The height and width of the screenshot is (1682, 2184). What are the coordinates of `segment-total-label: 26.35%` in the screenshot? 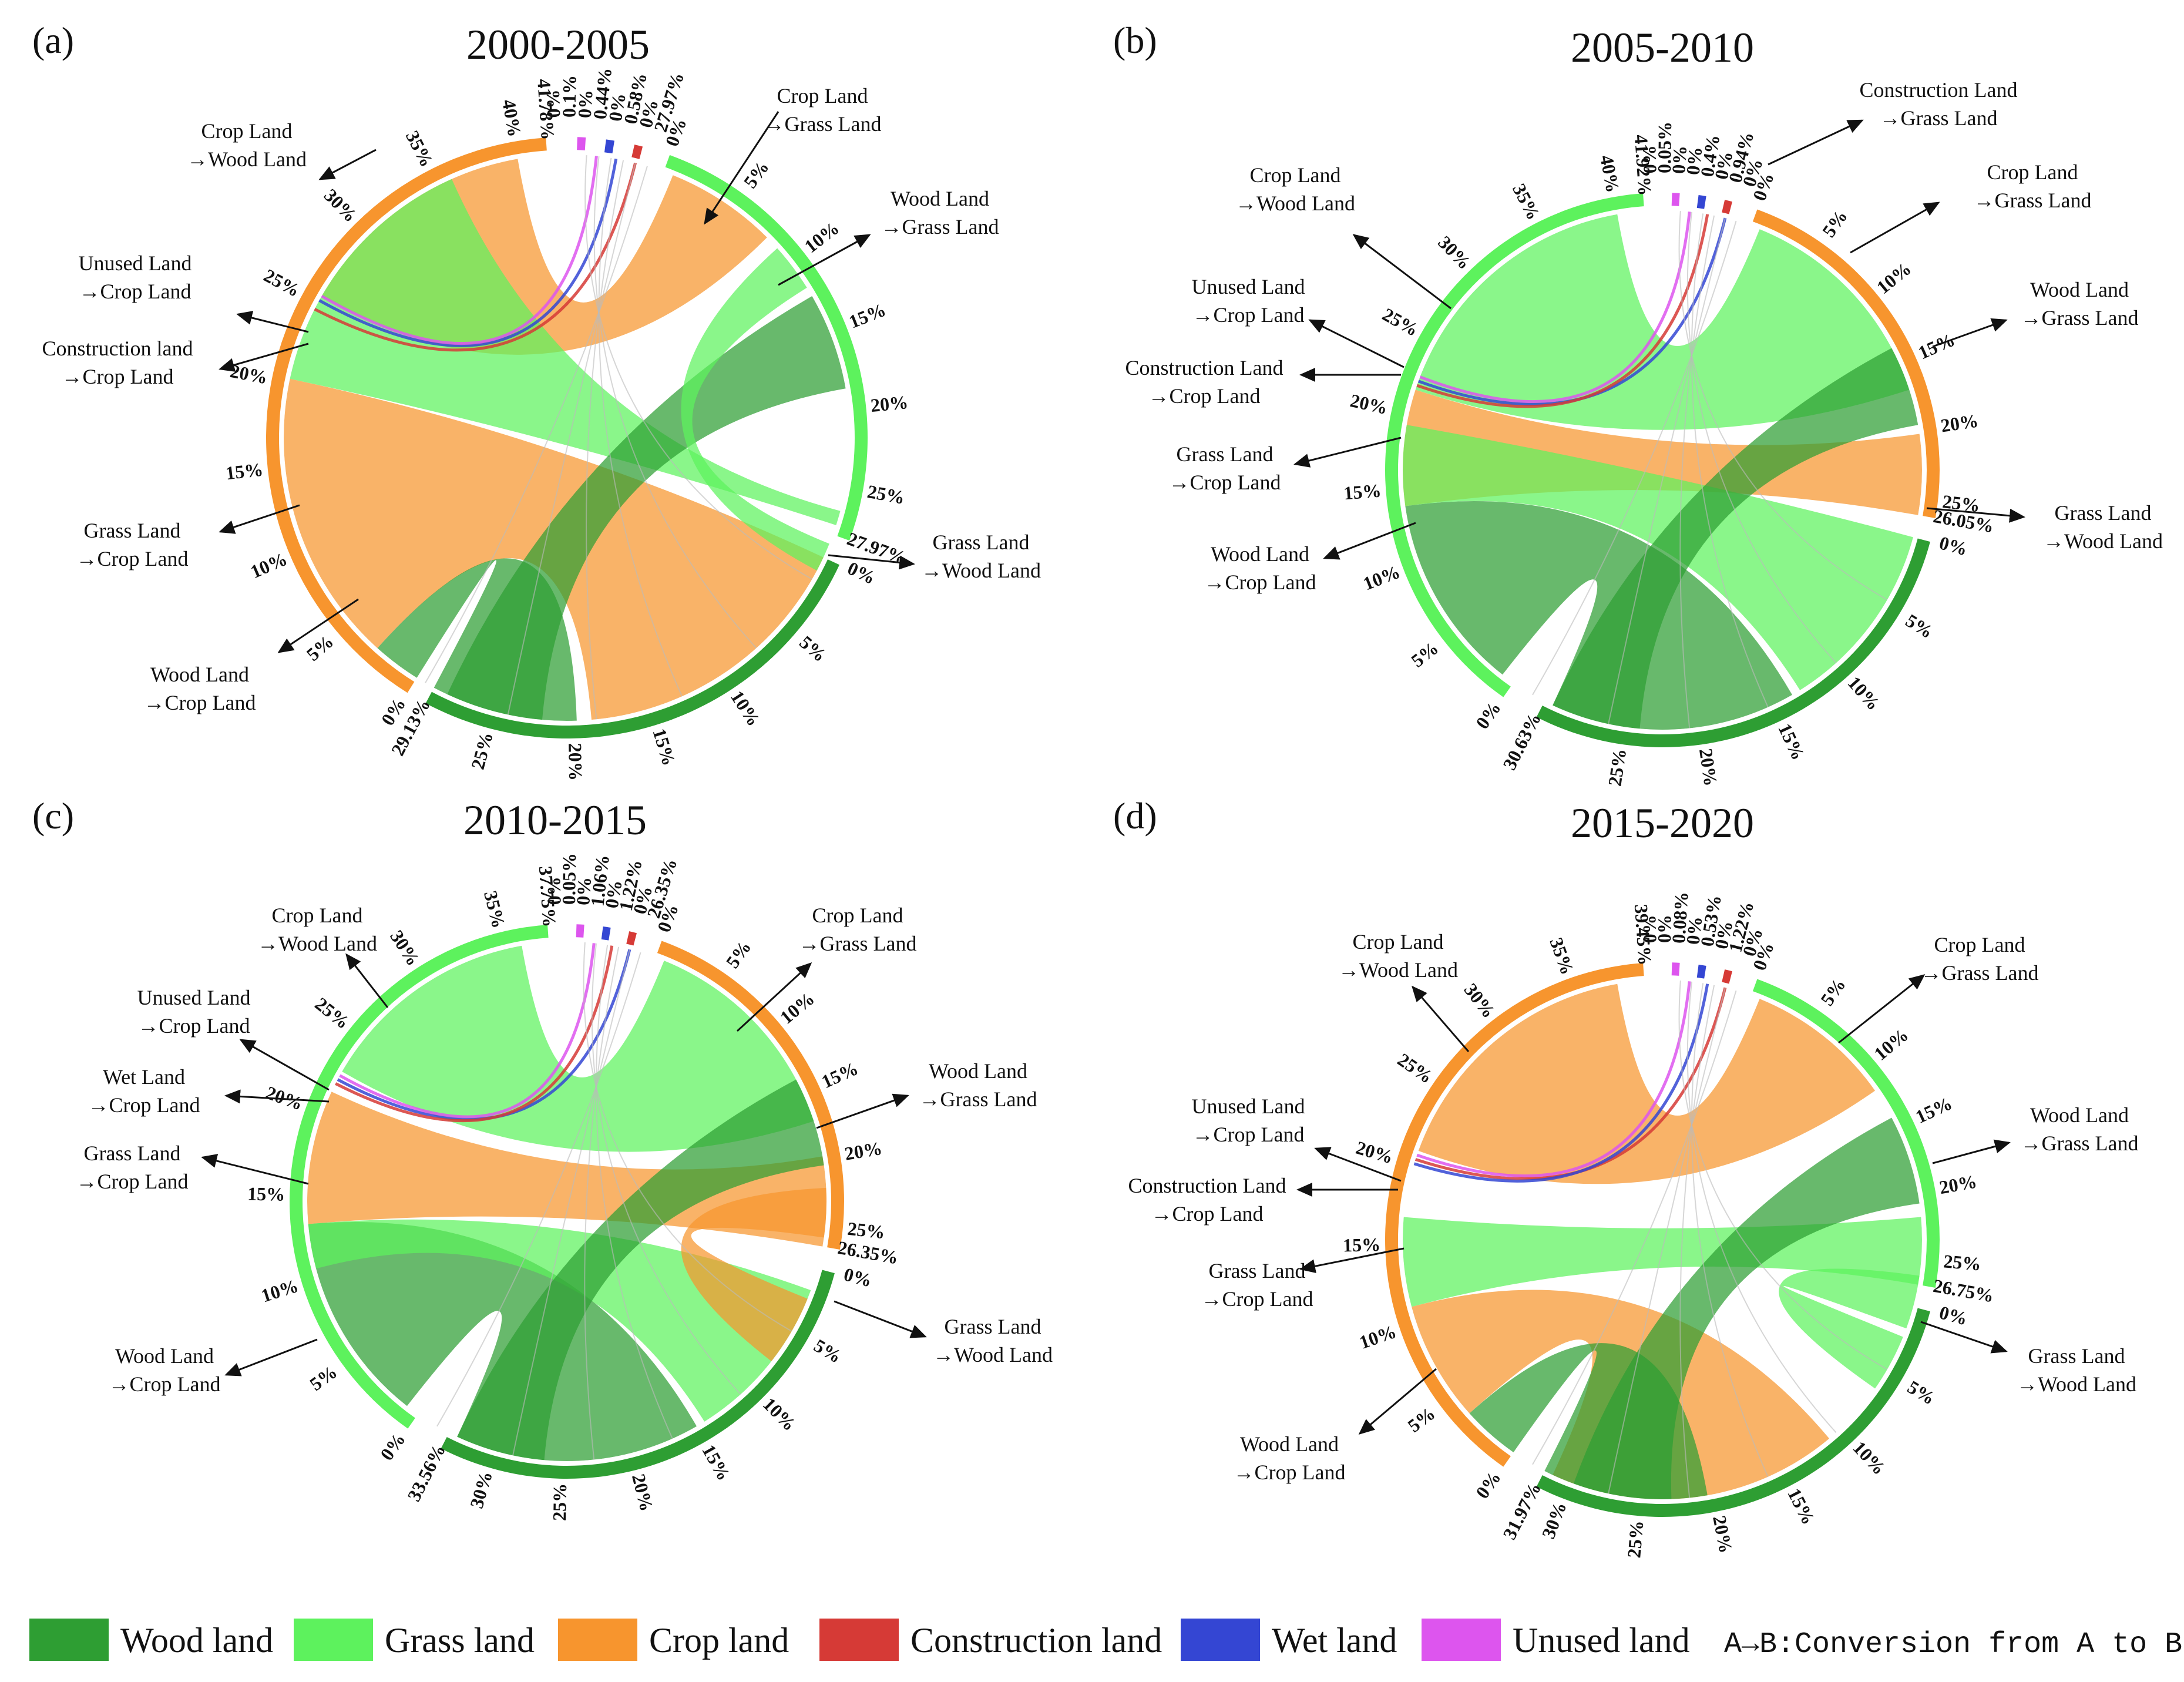 It's located at (868, 1252).